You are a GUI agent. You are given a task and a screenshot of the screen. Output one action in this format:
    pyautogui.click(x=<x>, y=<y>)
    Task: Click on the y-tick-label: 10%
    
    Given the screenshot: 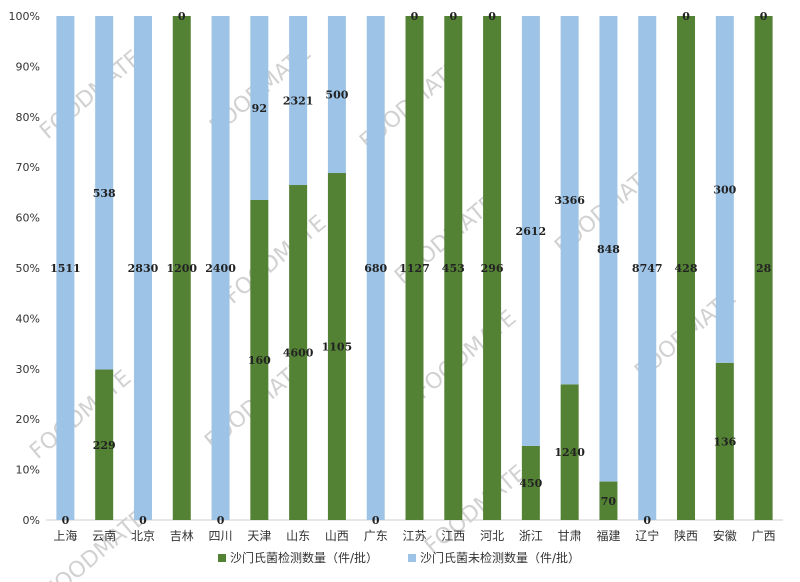 What is the action you would take?
    pyautogui.click(x=28, y=470)
    